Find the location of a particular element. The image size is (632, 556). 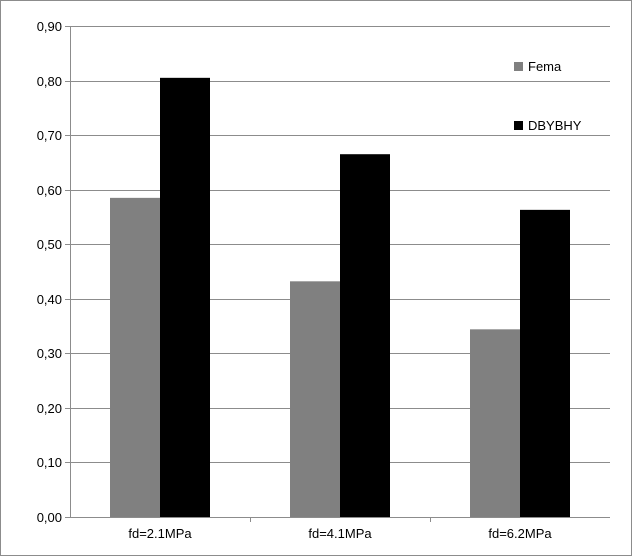

legend-swatch-dbybhy is located at coordinates (518, 125).